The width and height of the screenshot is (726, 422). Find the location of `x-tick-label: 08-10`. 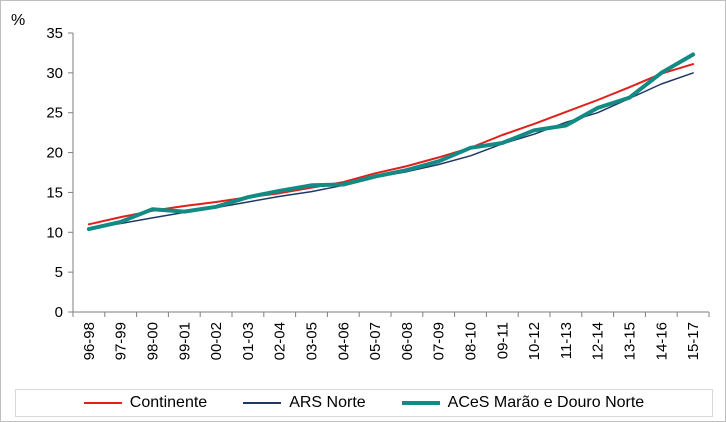

x-tick-label: 08-10 is located at coordinates (471, 341).